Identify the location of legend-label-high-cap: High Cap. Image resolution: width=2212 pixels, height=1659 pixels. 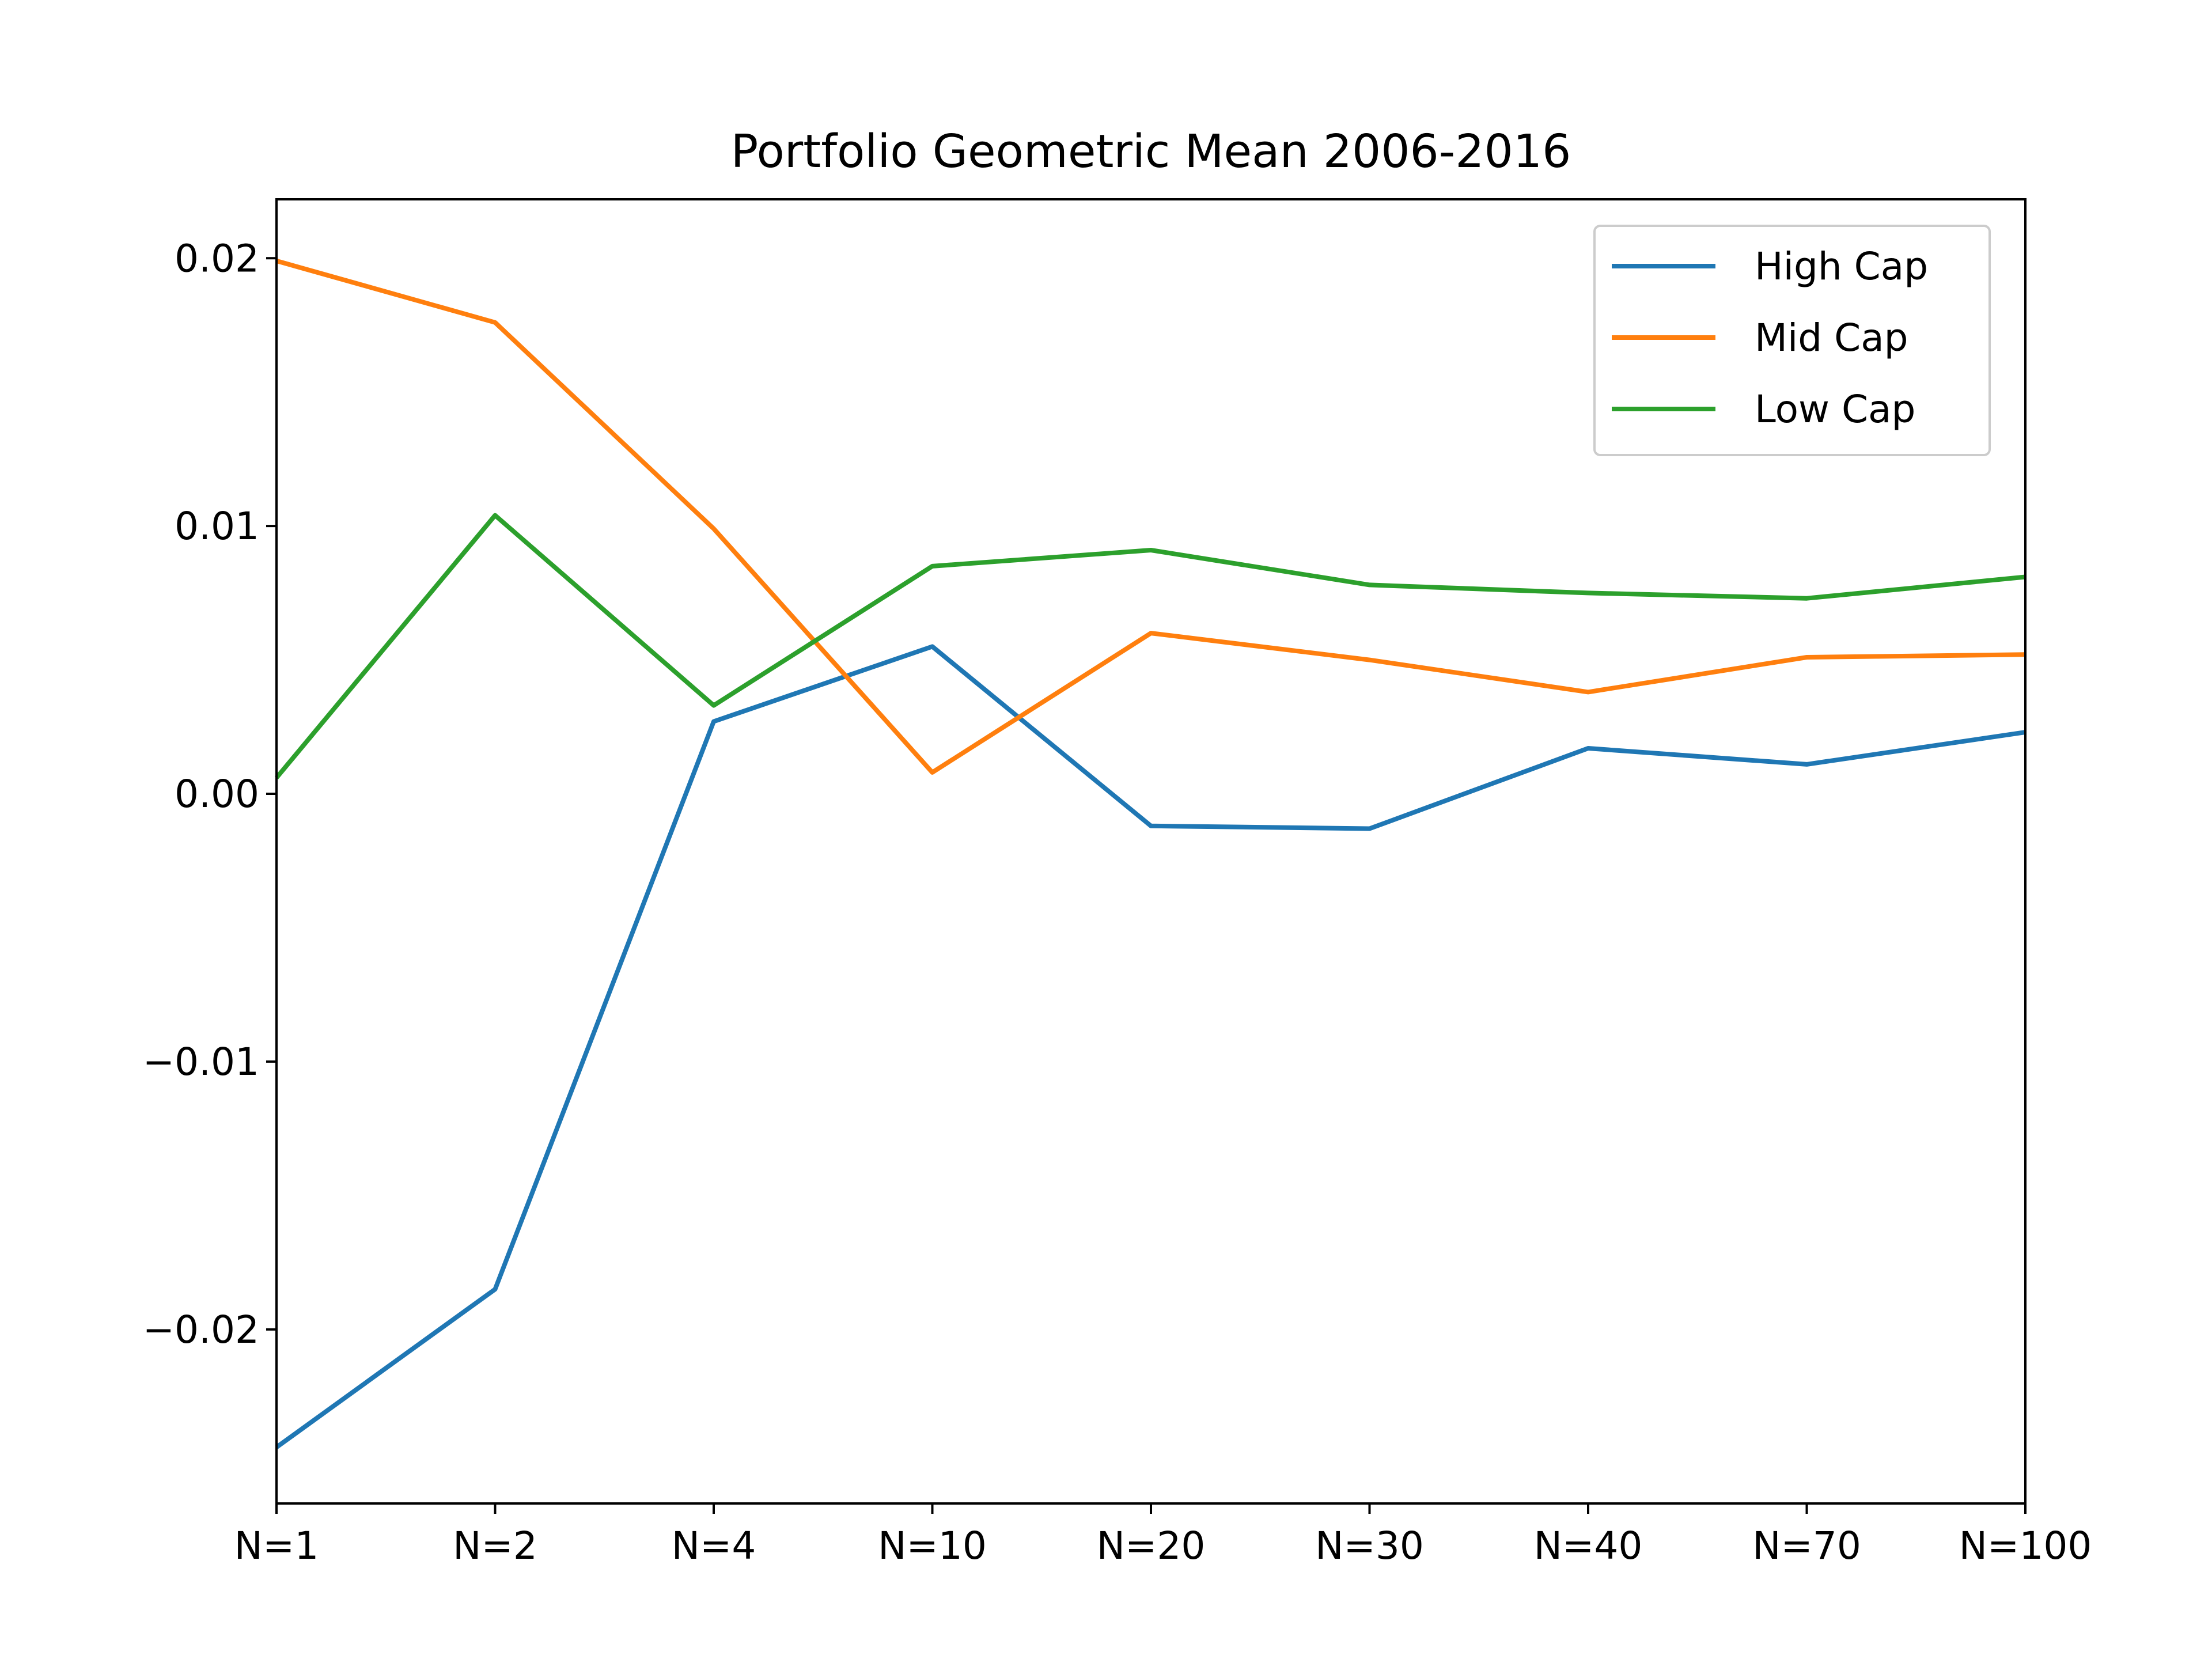
(1841, 266).